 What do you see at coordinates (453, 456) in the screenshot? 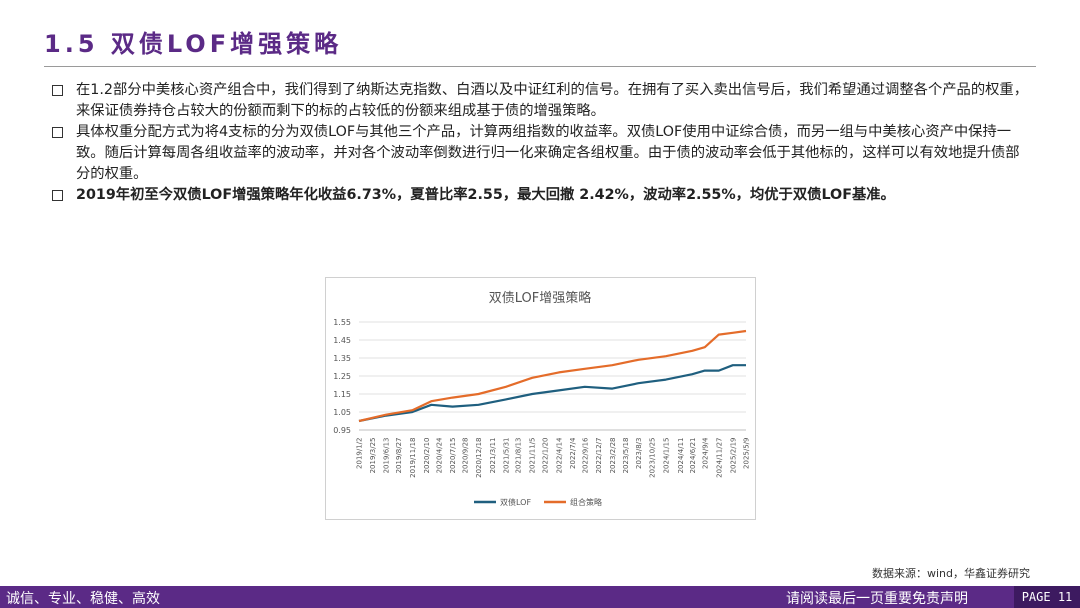
I see `x-tick-label: 2020/7/15` at bounding box center [453, 456].